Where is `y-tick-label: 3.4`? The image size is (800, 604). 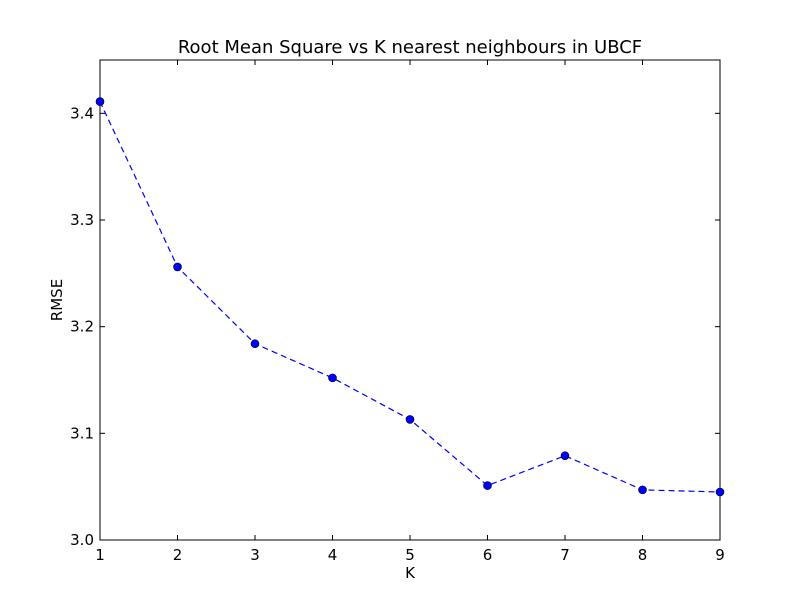 y-tick-label: 3.4 is located at coordinates (82, 113).